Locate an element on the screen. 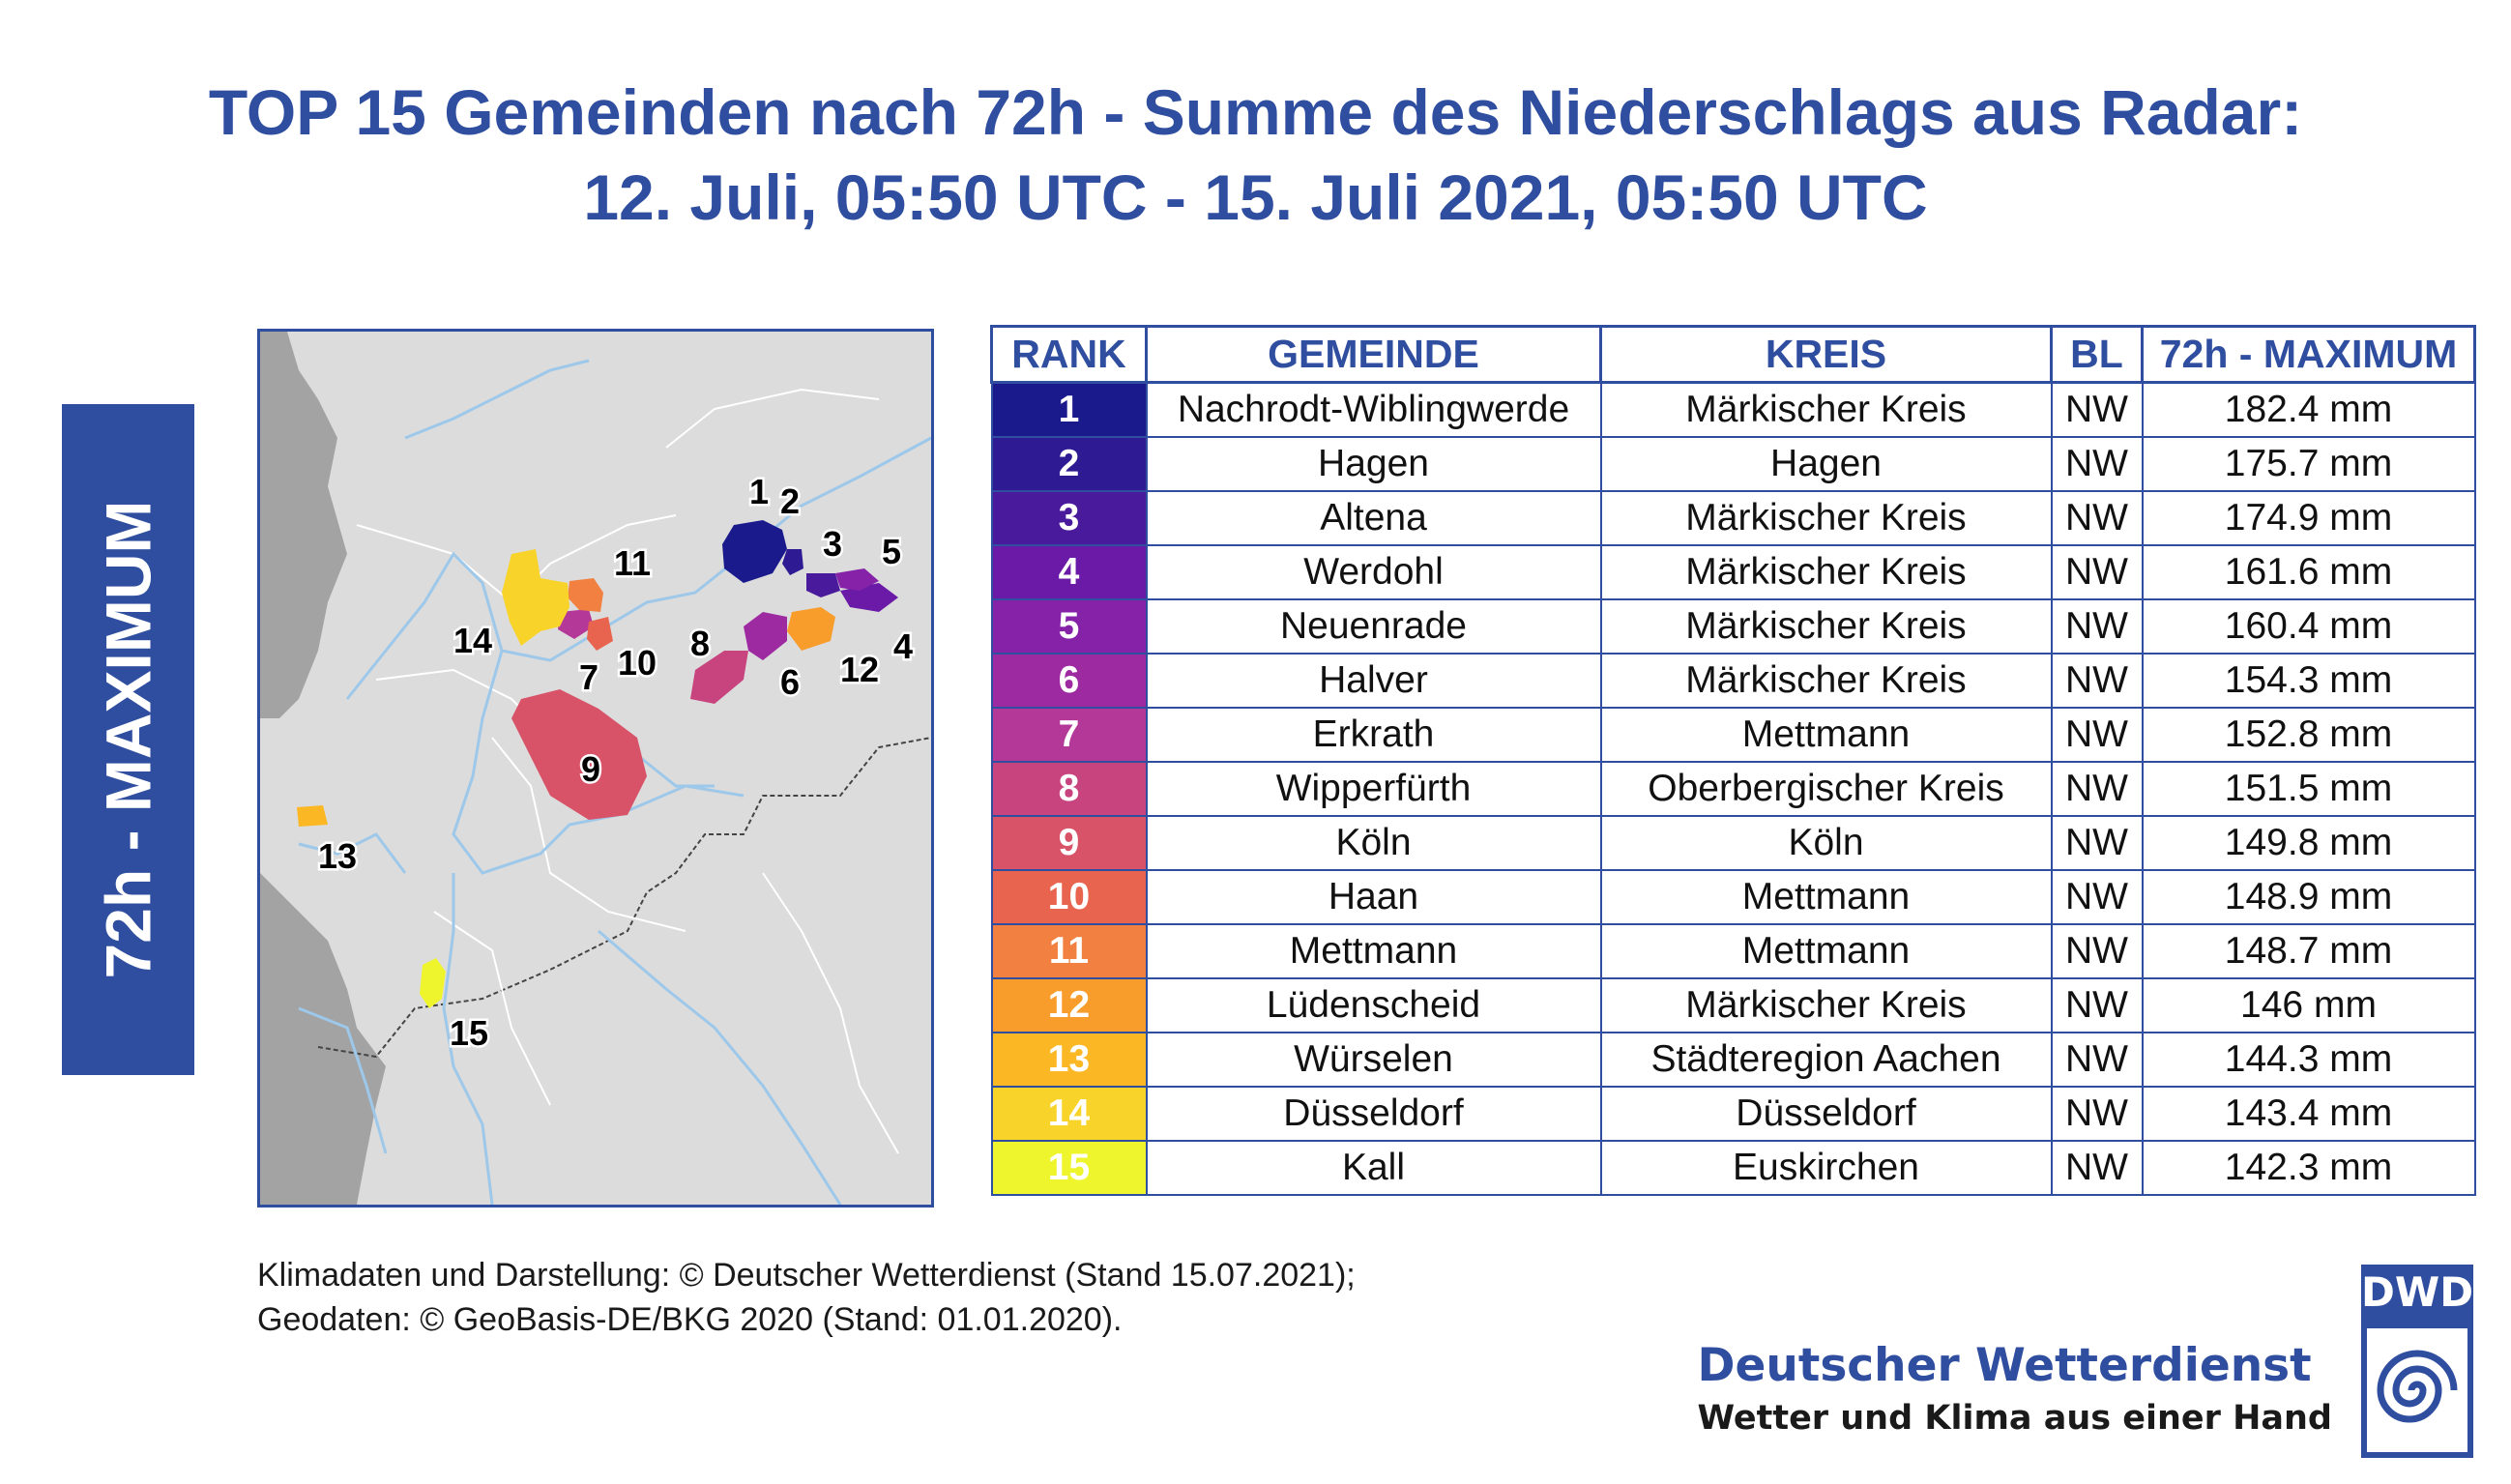 The height and width of the screenshot is (1484, 2511). max-cell: 142.3 mm is located at coordinates (2308, 1168).